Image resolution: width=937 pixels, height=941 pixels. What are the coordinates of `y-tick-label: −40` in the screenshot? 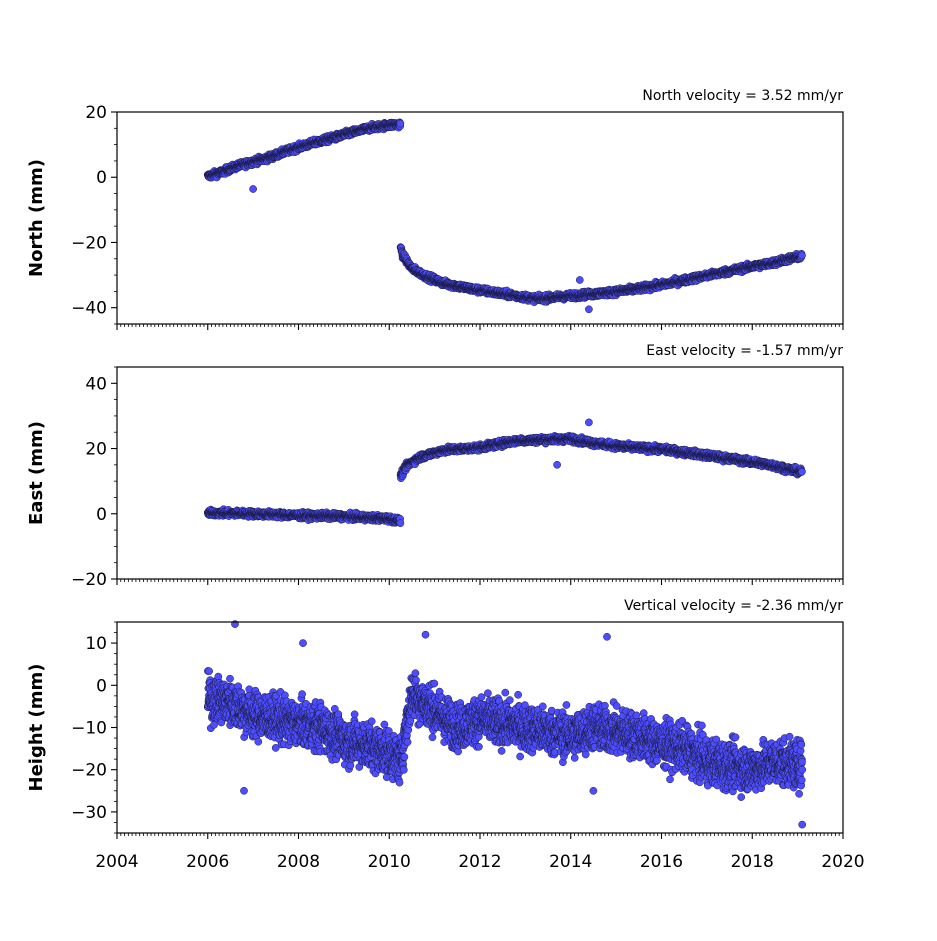 It's located at (89, 309).